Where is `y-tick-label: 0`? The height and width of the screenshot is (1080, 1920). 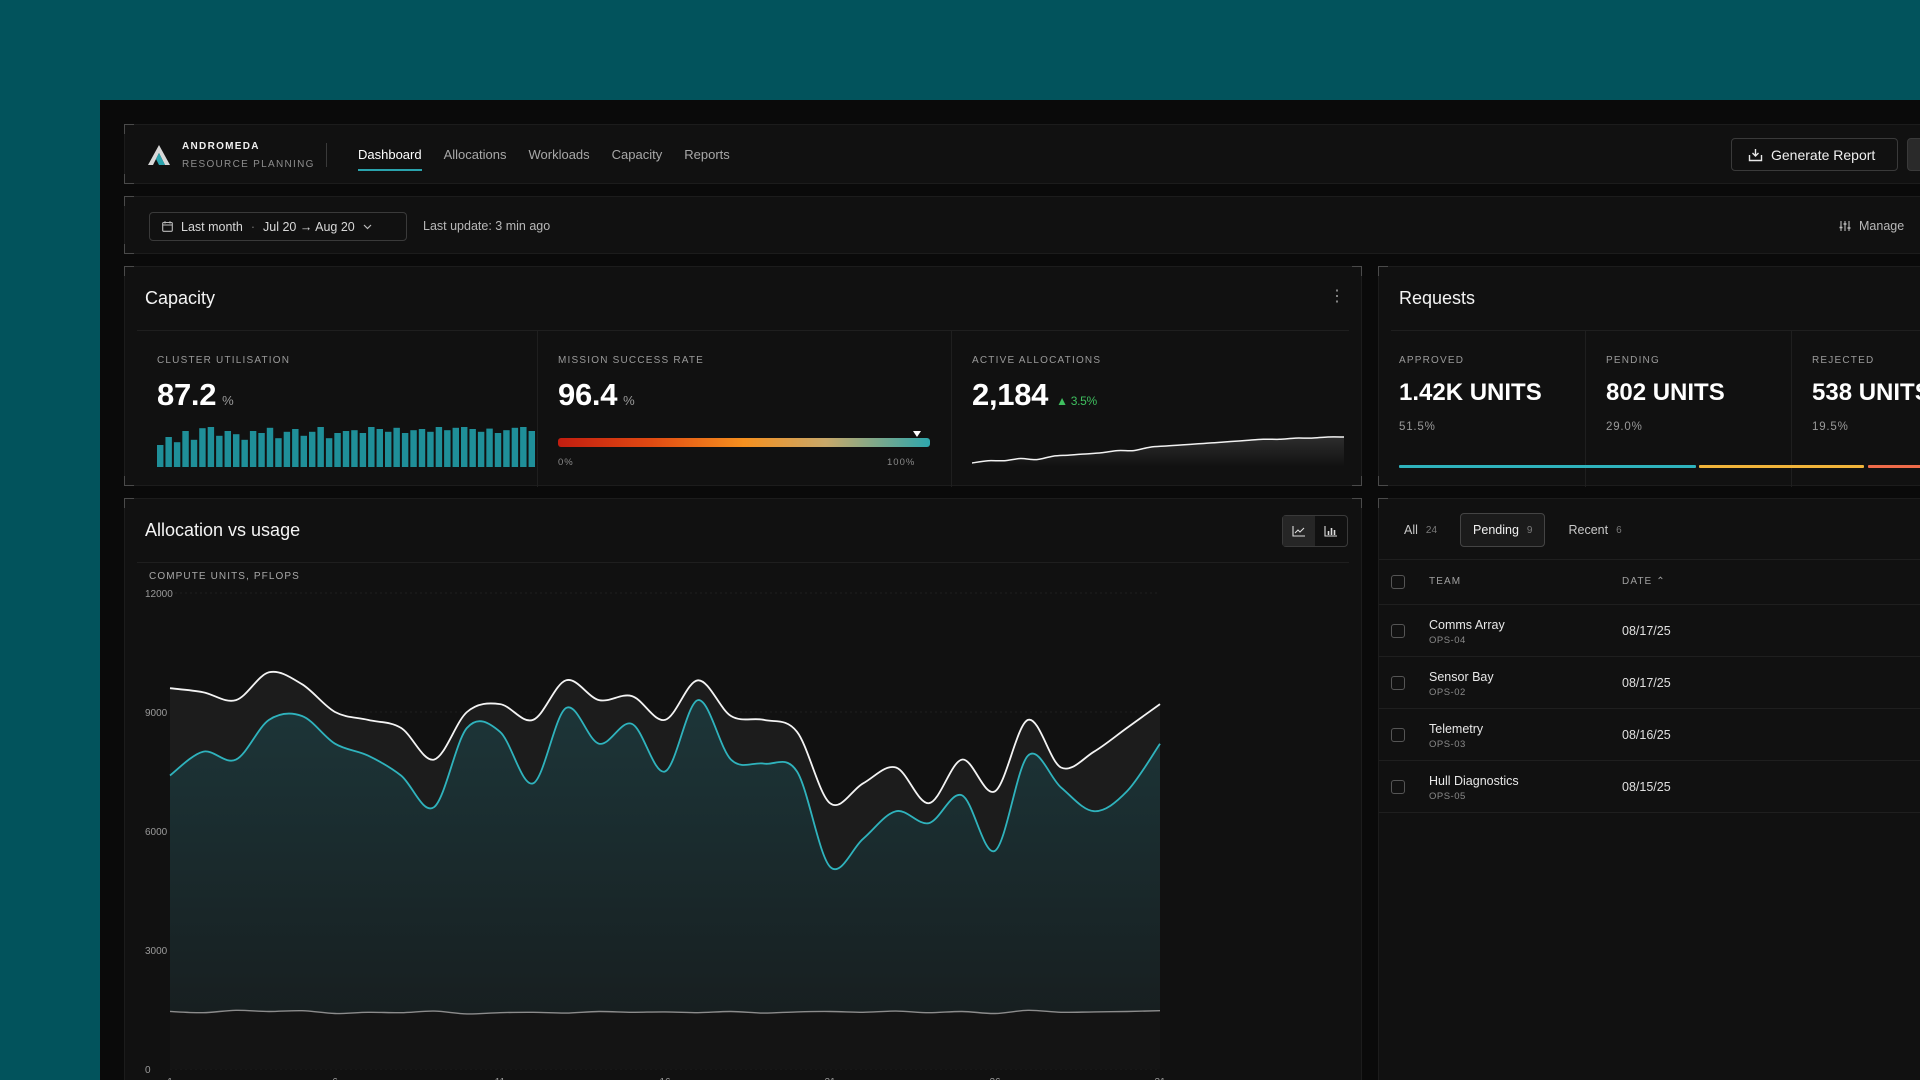 y-tick-label: 0 is located at coordinates (148, 1070).